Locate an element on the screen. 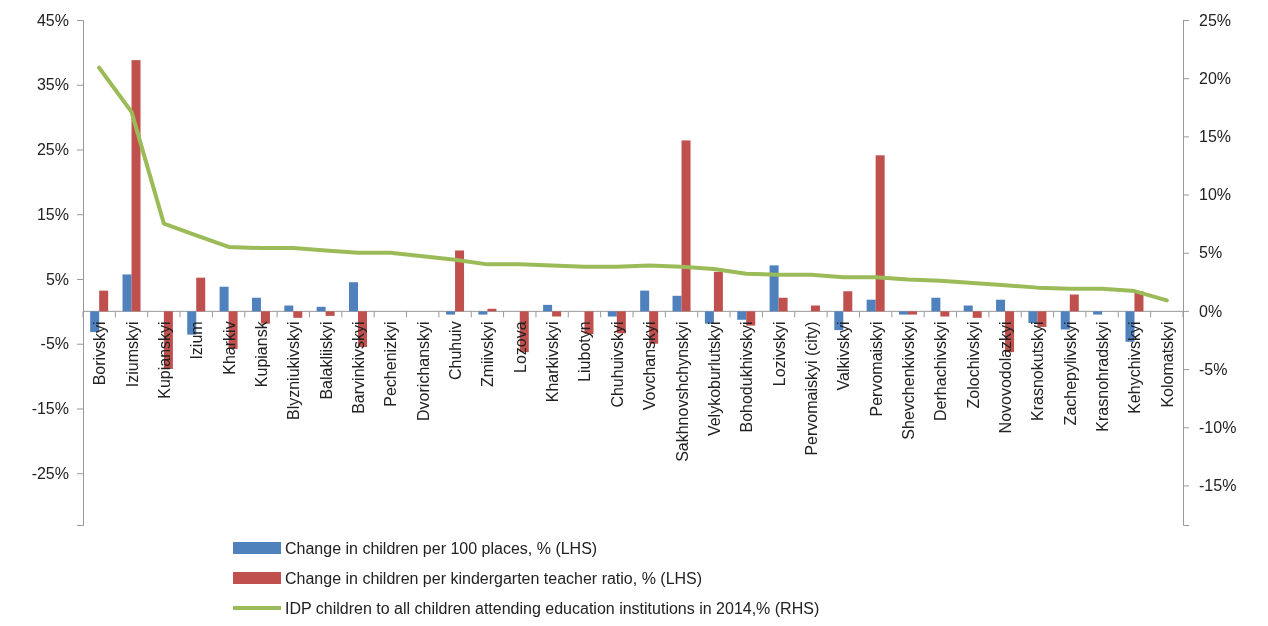 This screenshot has height=626, width=1268. x-tick-label: Zmiivskyi is located at coordinates (488, 354).